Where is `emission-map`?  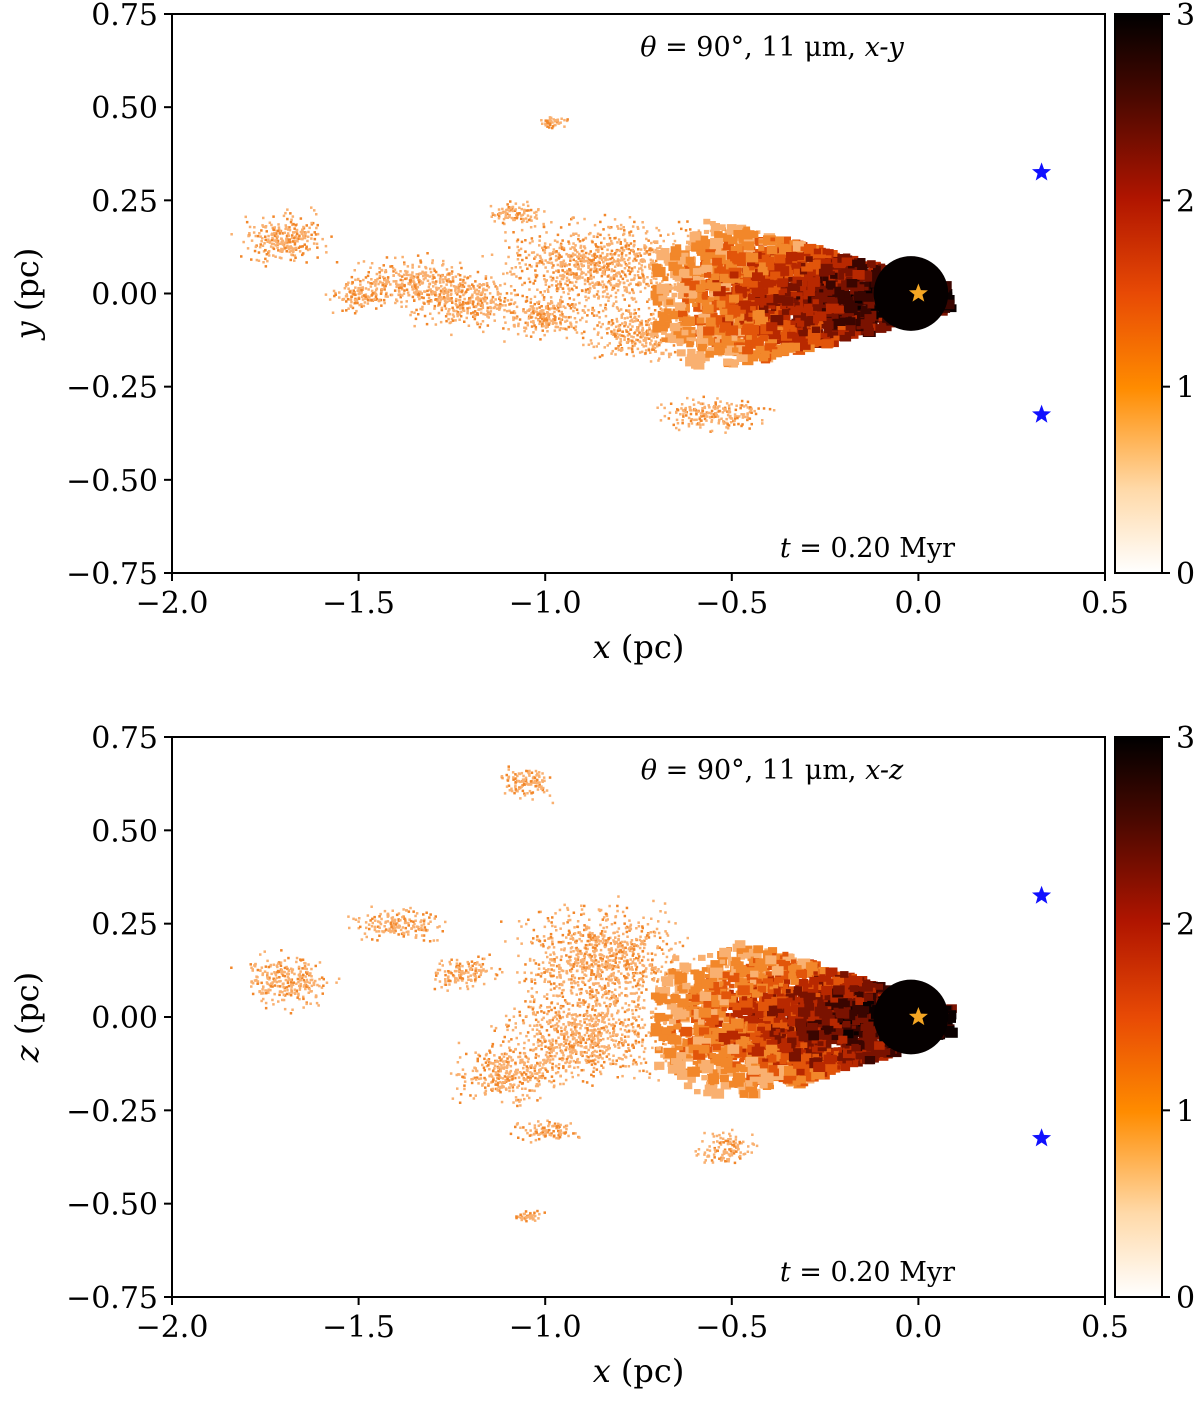 emission-map is located at coordinates (593, 275).